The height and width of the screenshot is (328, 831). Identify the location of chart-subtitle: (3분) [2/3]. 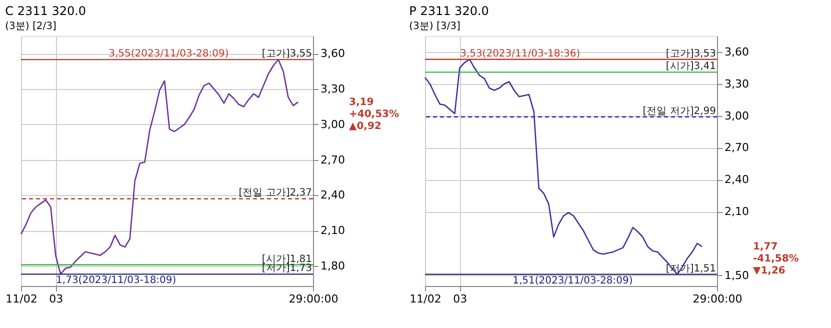
(30, 26).